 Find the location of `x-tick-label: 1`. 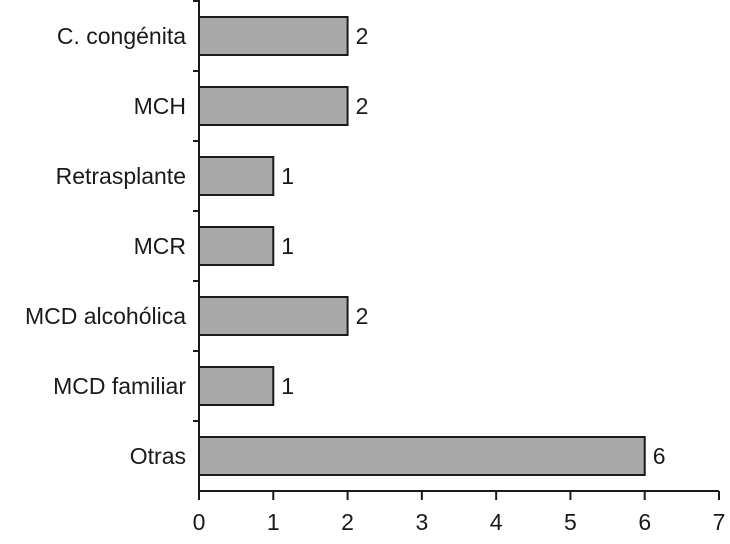

x-tick-label: 1 is located at coordinates (273, 522).